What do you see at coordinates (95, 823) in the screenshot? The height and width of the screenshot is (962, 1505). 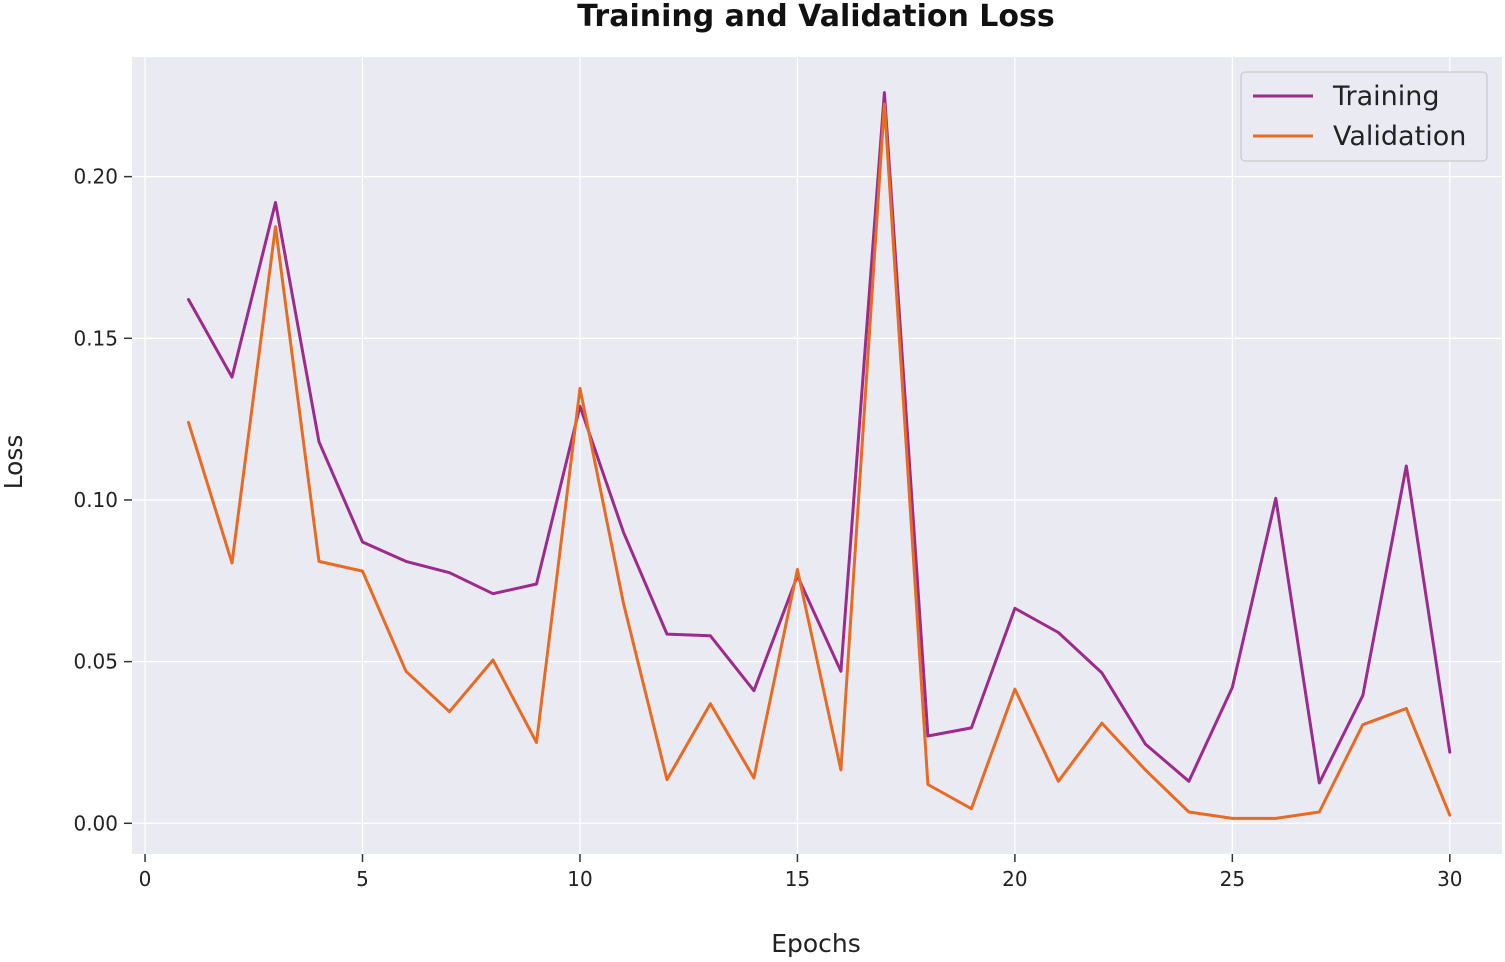 I see `y-tick-label: 0.00` at bounding box center [95, 823].